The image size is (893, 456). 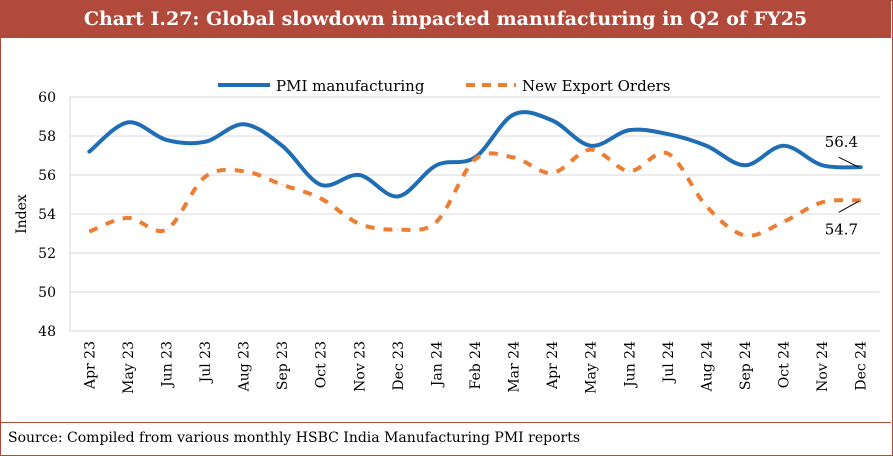 What do you see at coordinates (360, 366) in the screenshot?
I see `x-tick-label: Nov 23` at bounding box center [360, 366].